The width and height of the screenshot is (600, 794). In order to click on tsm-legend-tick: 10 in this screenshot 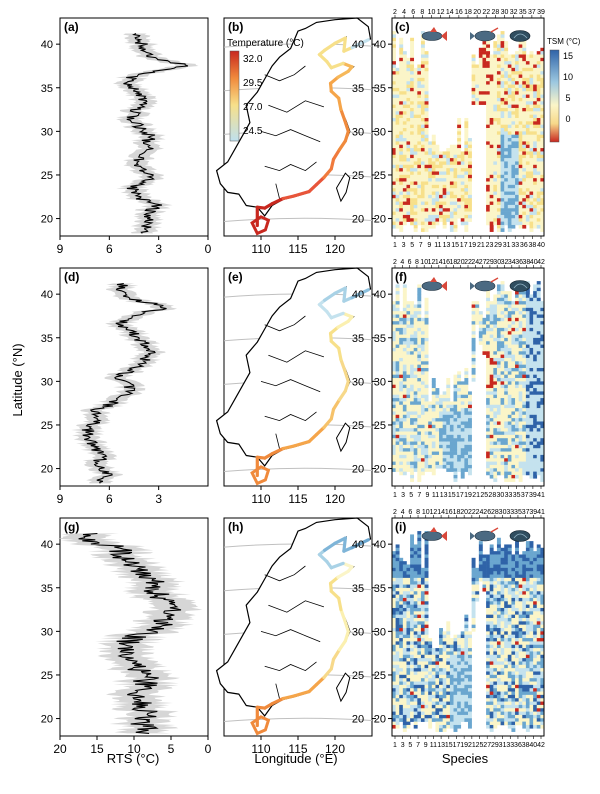, I will do `click(568, 77)`.